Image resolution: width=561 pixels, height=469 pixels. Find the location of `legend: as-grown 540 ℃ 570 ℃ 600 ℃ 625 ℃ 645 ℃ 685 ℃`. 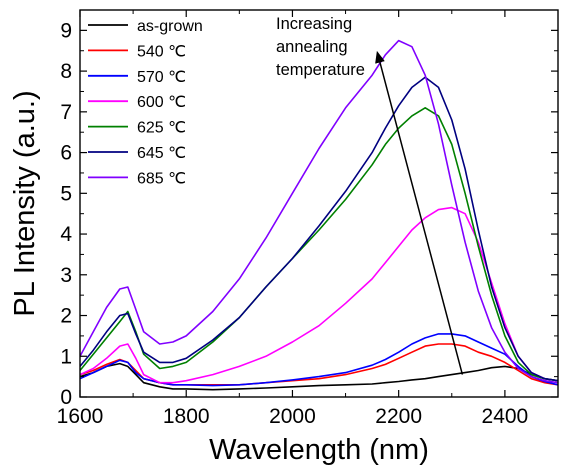

legend: as-grown 540 ℃ 570 ℃ 600 ℃ 625 ℃ 645 ℃ 685 ℃ is located at coordinates (145, 102).